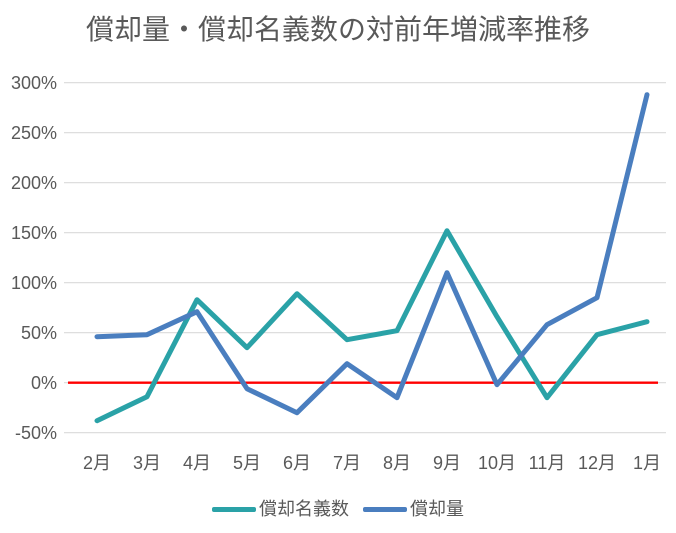  Describe the element at coordinates (33, 132) in the screenshot. I see `y-tick-label: 250%` at that location.